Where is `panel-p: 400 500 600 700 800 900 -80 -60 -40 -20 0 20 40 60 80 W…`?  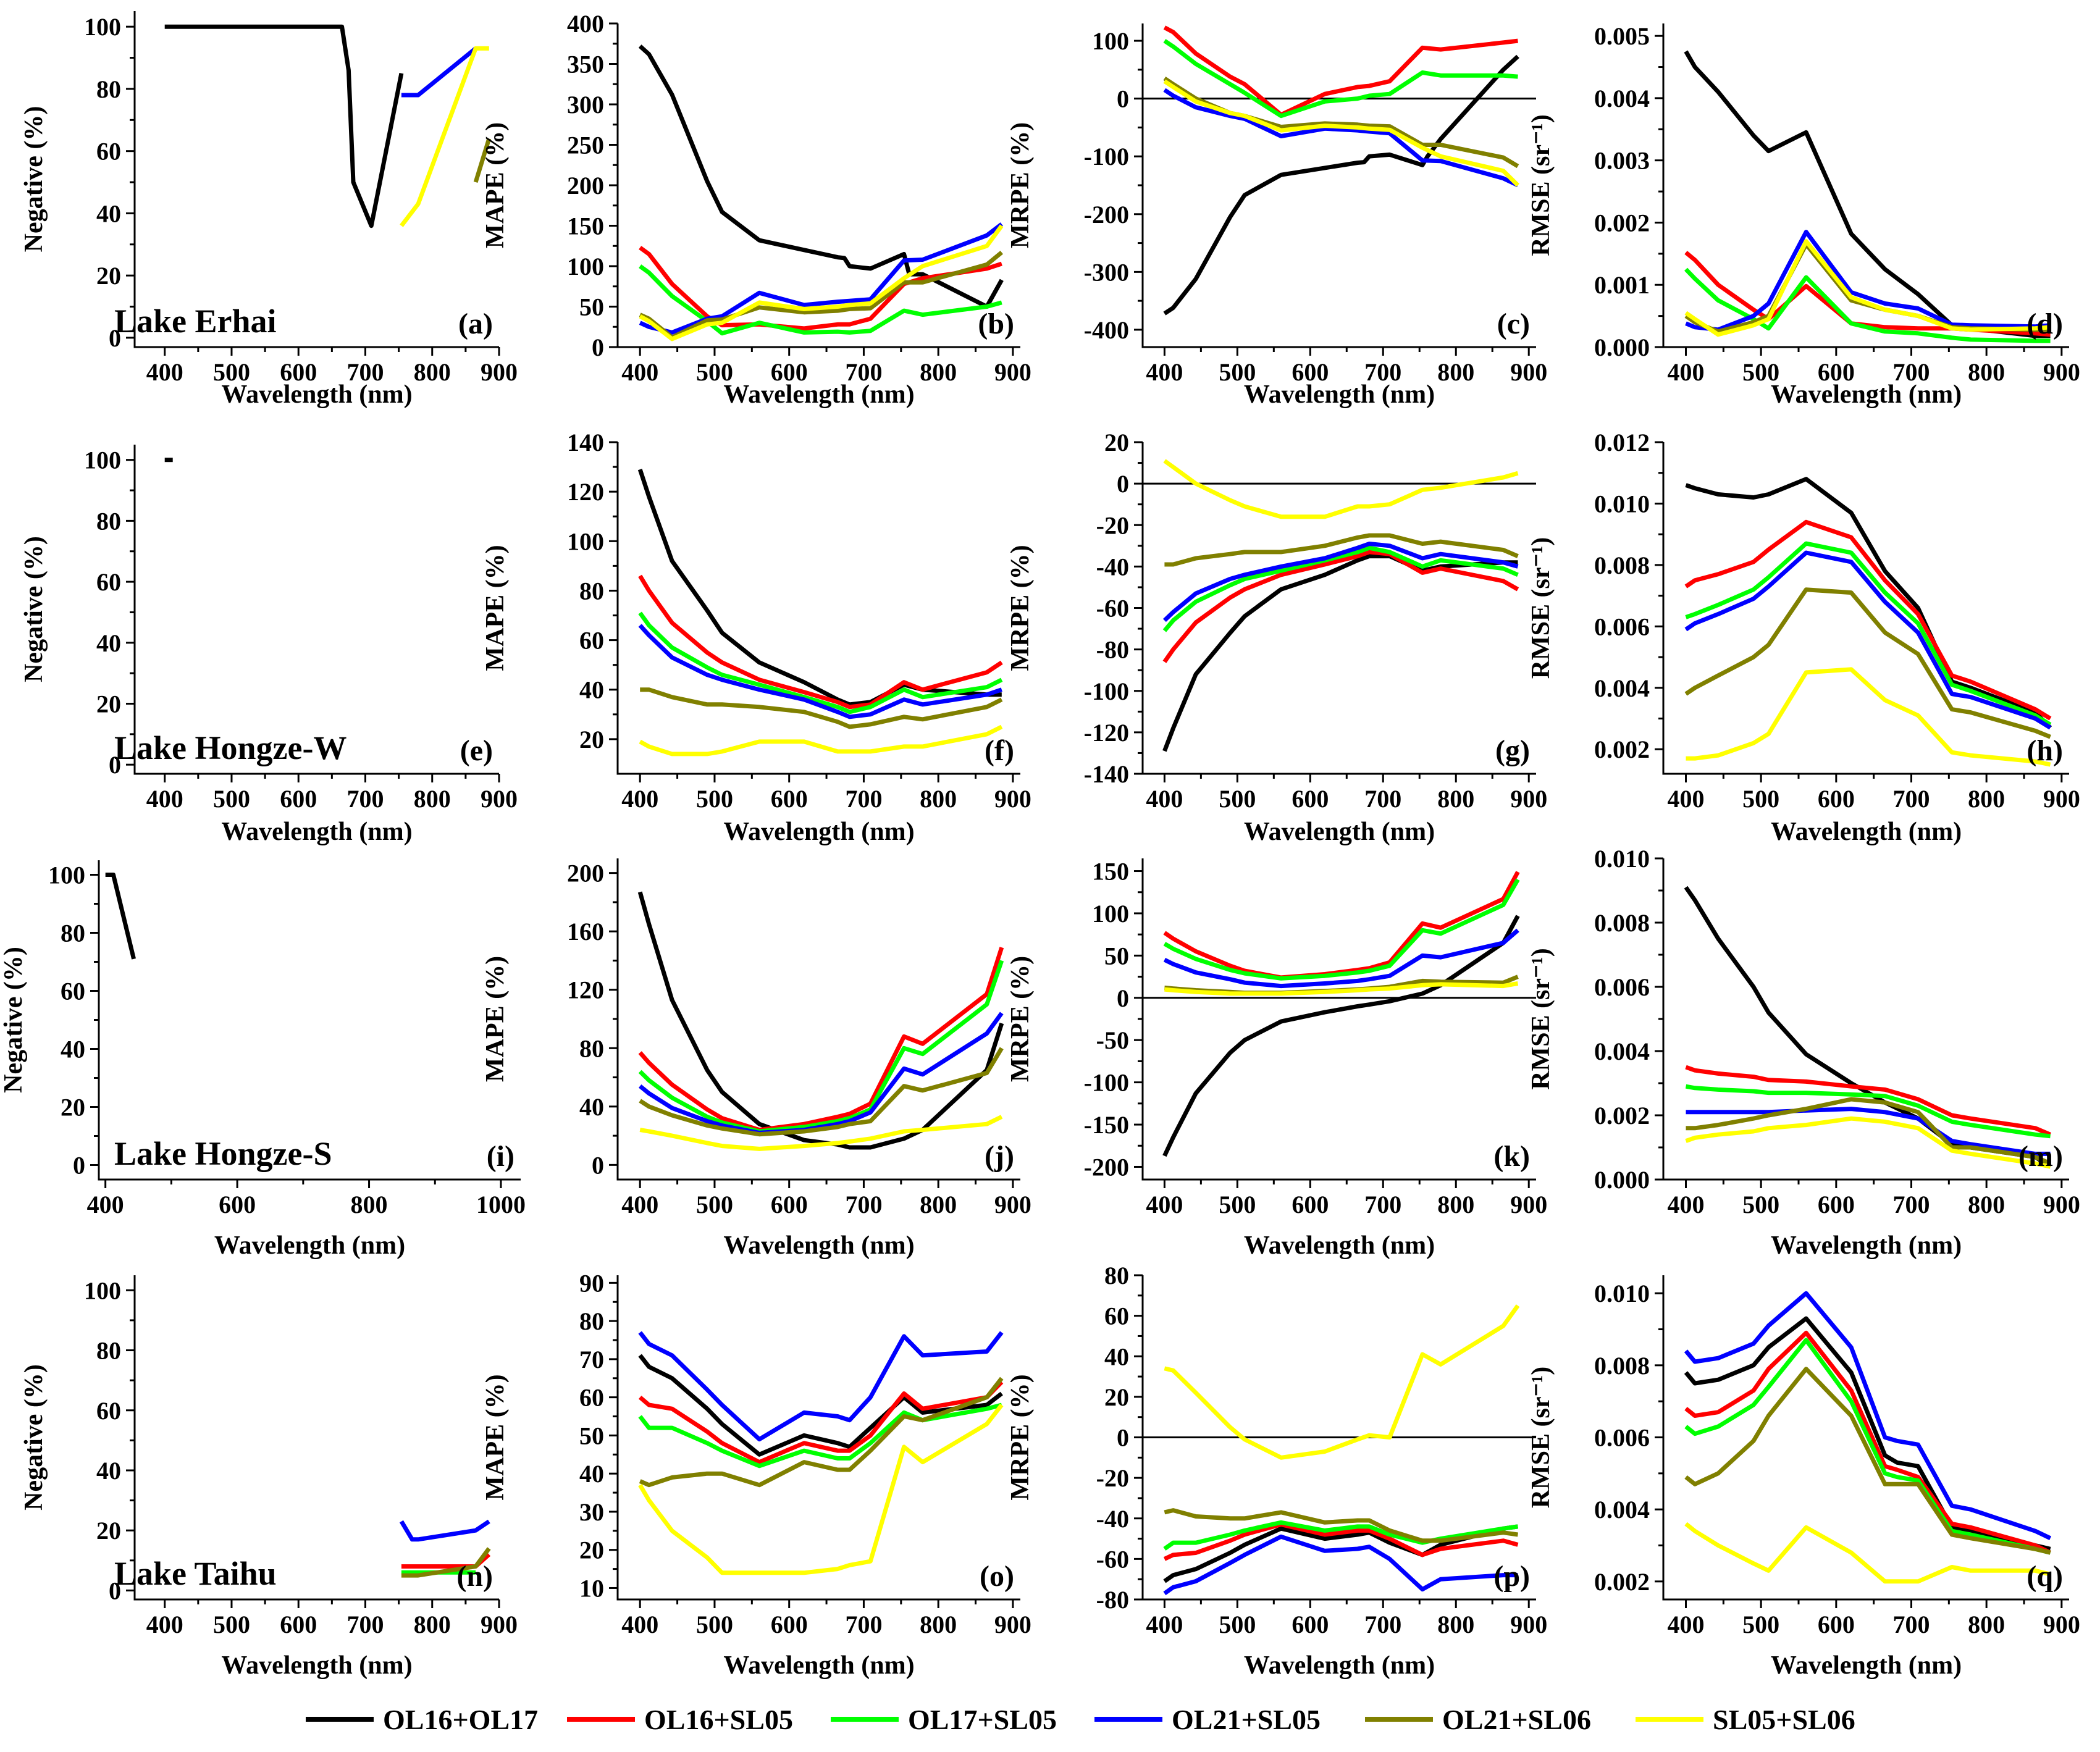
panel-p: 400 500 600 700 800 900 -80 -60 -40 -20 0 20 40 60 80 W… is located at coordinates (1276, 1471).